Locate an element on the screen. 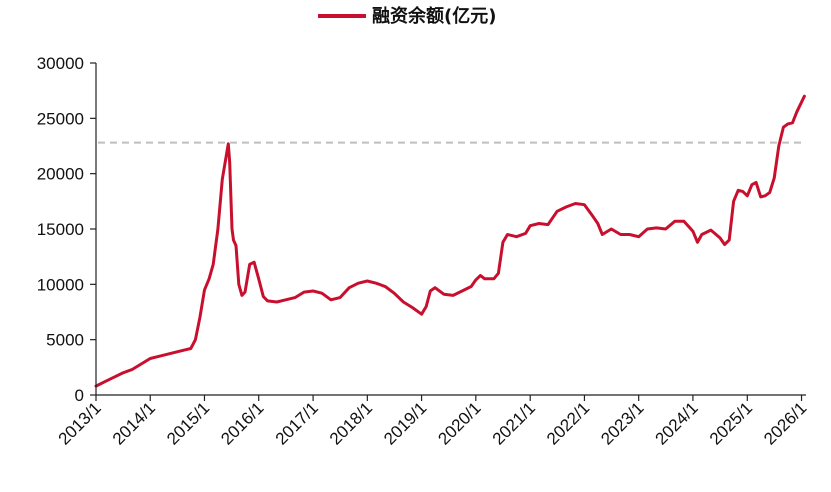  y-tick-label: 25000 is located at coordinates (60, 118).